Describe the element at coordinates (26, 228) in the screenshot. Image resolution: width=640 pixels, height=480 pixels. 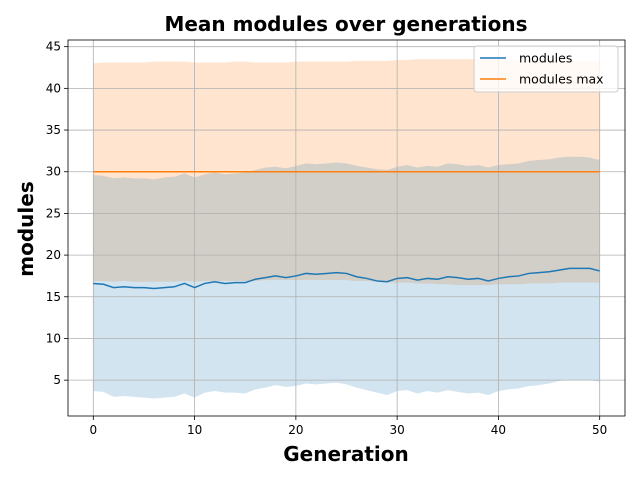
I see `y-axis-label: modules` at that location.